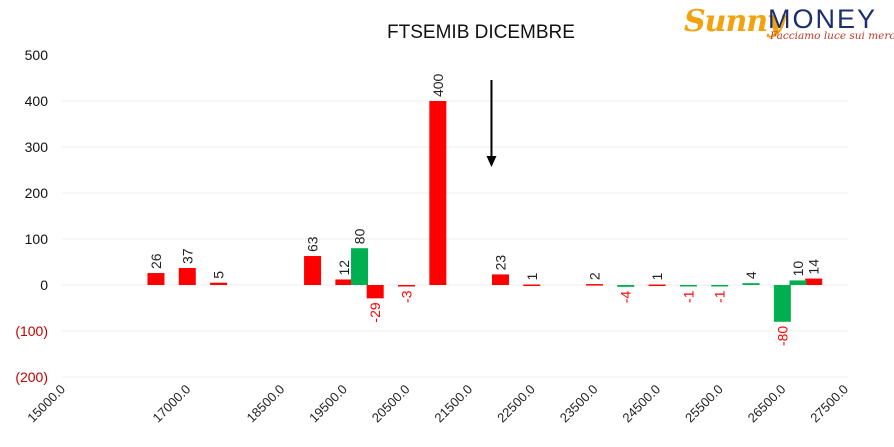 Image resolution: width=894 pixels, height=447 pixels. What do you see at coordinates (172, 404) in the screenshot?
I see `x-tick-label: 17000.0` at bounding box center [172, 404].